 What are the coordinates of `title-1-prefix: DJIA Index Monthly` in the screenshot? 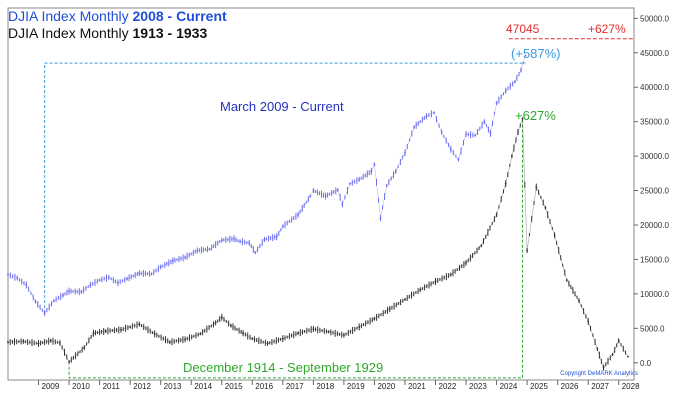 It's located at (70, 16).